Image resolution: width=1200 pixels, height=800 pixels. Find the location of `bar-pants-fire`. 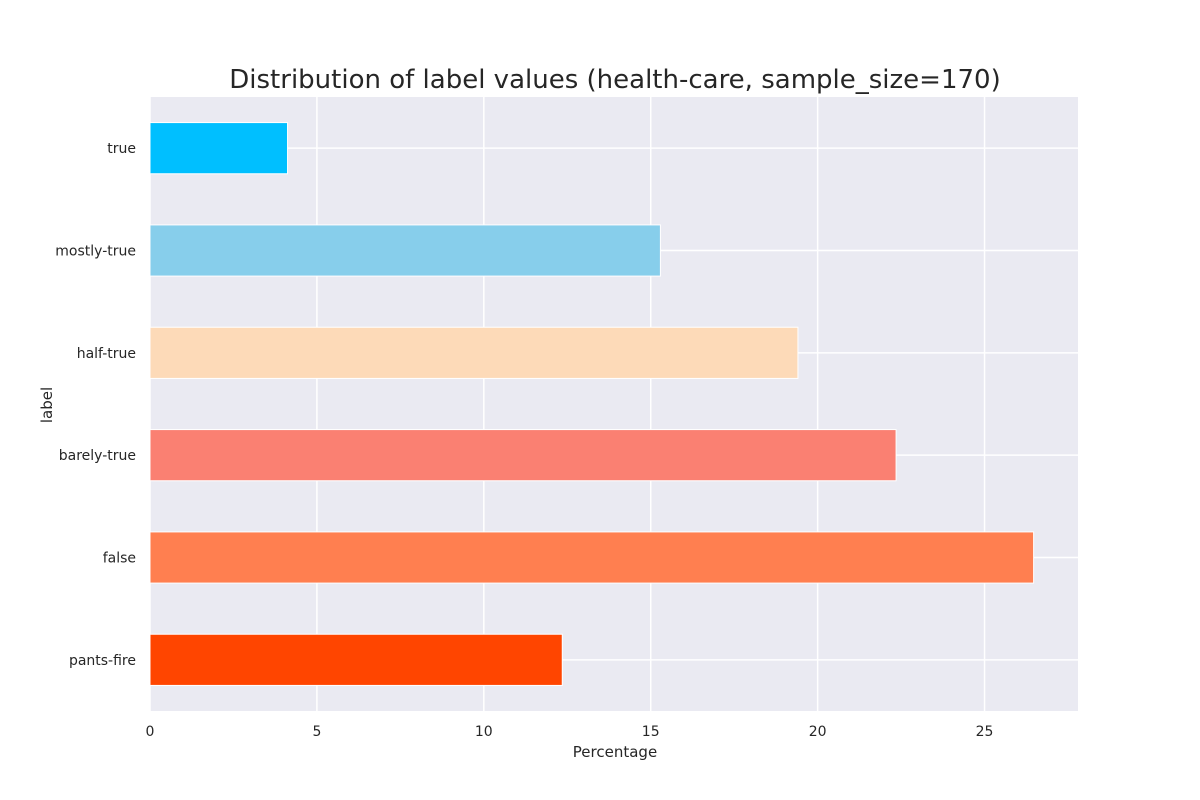

bar-pants-fire is located at coordinates (356, 659).